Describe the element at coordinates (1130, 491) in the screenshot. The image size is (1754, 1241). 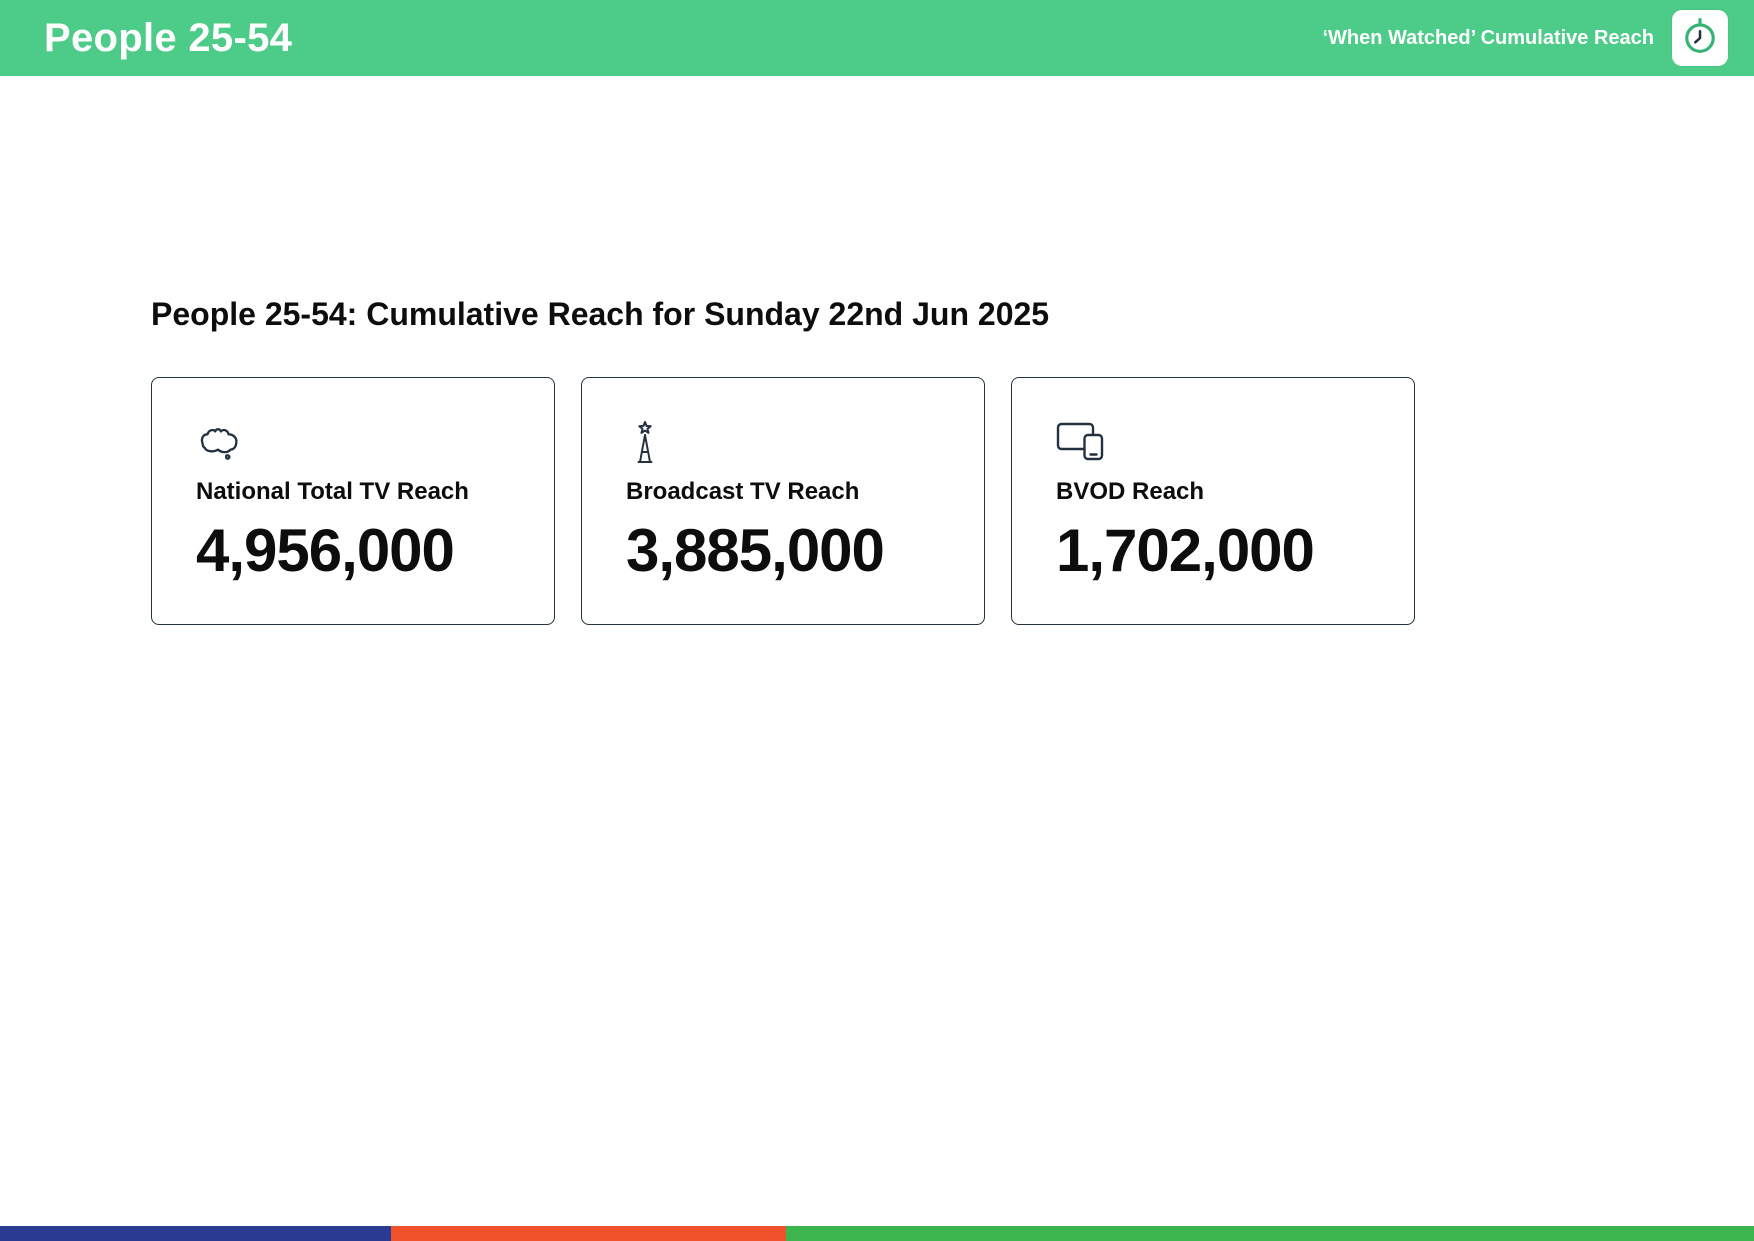
I see `kpi-label: BVOD Reach` at that location.